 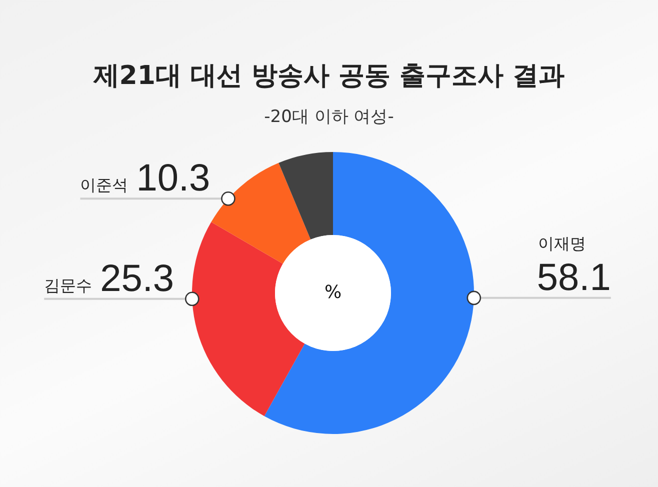 I want to click on chart-subtitle: -20대 이하 여성-, so click(x=329, y=117).